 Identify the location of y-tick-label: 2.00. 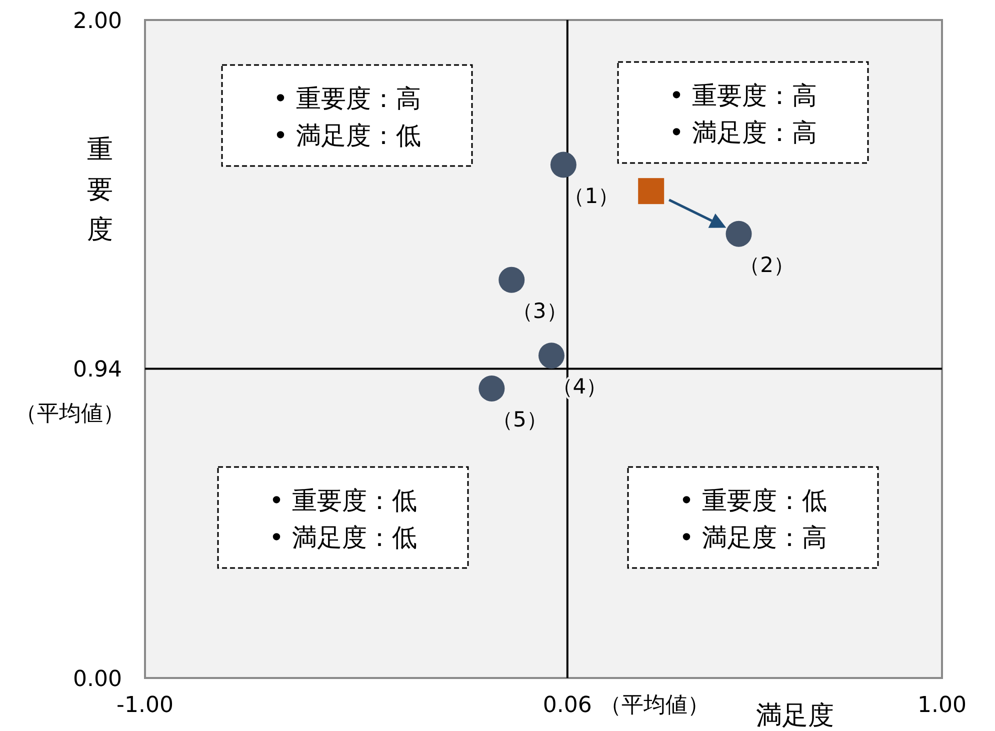
(97, 21).